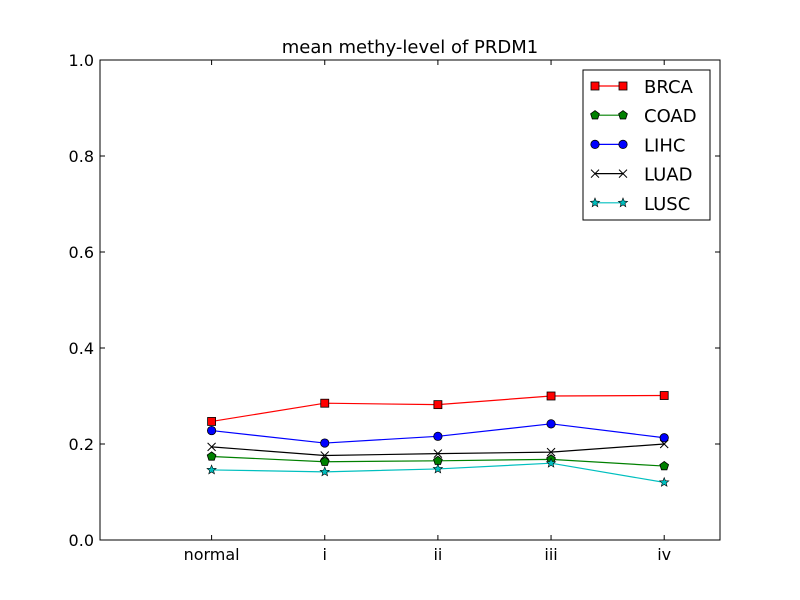 This screenshot has width=800, height=600. I want to click on legend-label: LIHC, so click(664, 145).